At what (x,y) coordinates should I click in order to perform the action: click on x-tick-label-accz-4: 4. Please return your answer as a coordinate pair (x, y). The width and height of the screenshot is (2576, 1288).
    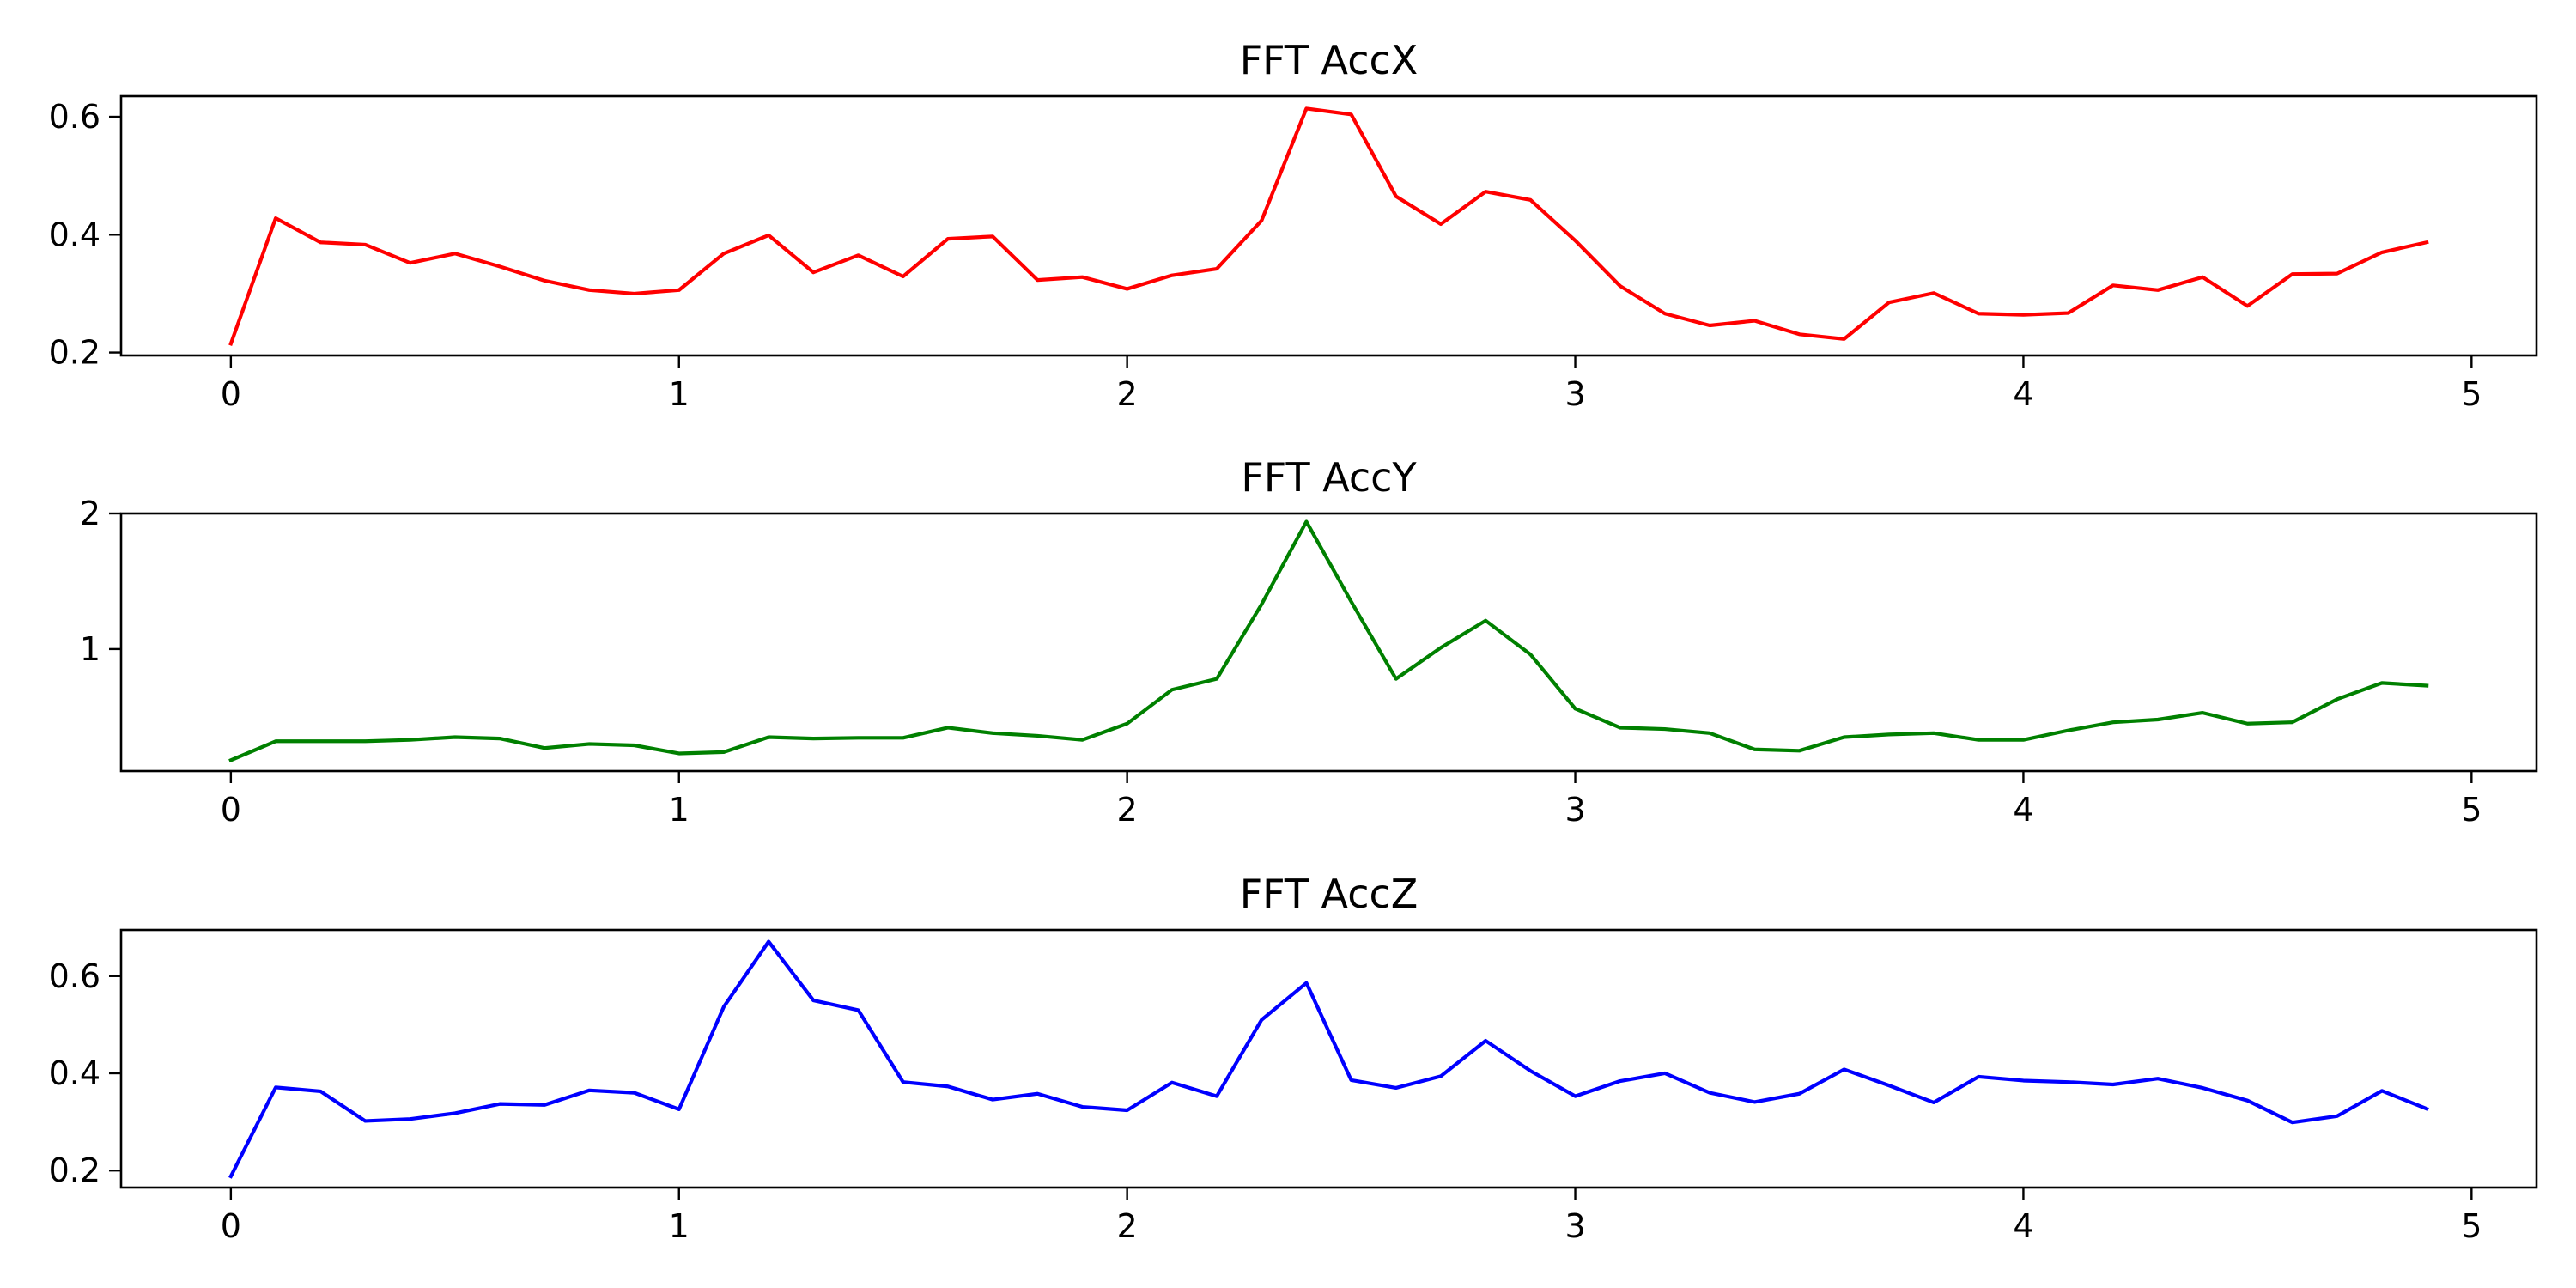
    Looking at the image, I should click on (2023, 1226).